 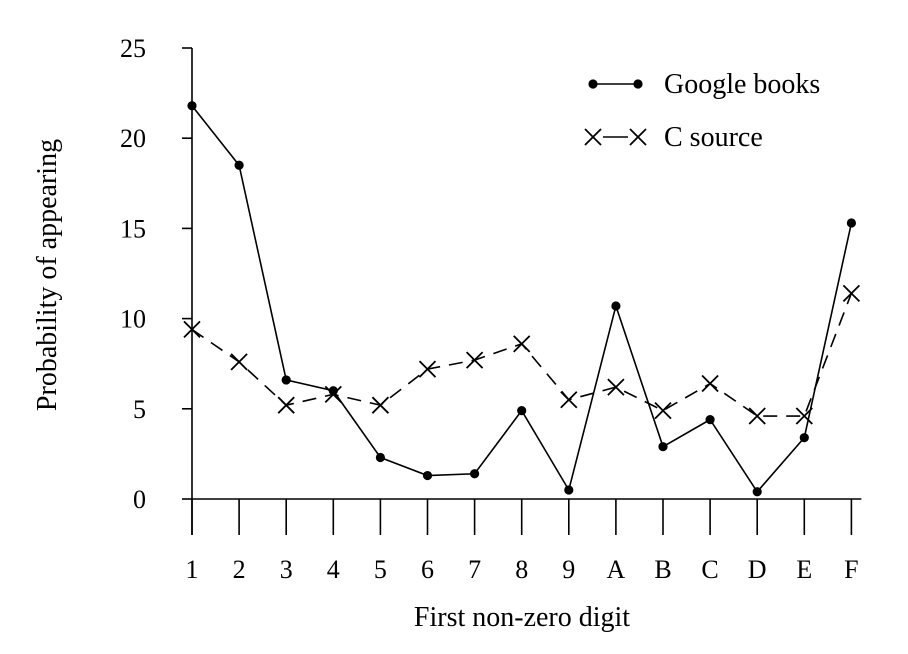 I want to click on x-tick-label: 2, so click(x=239, y=569).